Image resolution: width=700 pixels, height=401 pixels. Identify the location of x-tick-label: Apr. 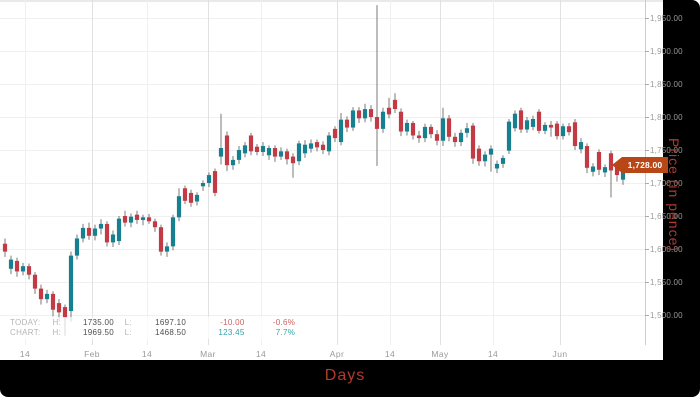
(337, 354).